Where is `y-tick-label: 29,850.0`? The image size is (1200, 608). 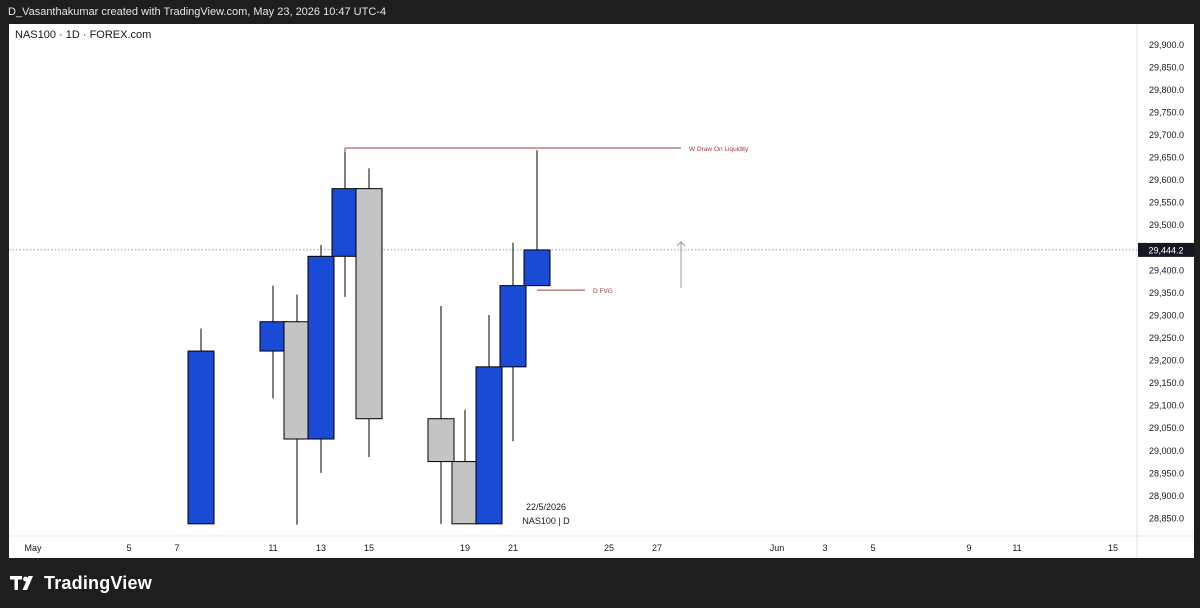 y-tick-label: 29,850.0 is located at coordinates (1166, 67).